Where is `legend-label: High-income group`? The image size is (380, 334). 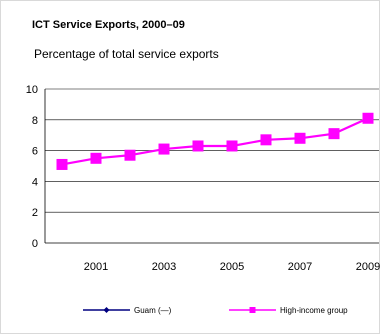 legend-label: High-income group is located at coordinates (314, 310).